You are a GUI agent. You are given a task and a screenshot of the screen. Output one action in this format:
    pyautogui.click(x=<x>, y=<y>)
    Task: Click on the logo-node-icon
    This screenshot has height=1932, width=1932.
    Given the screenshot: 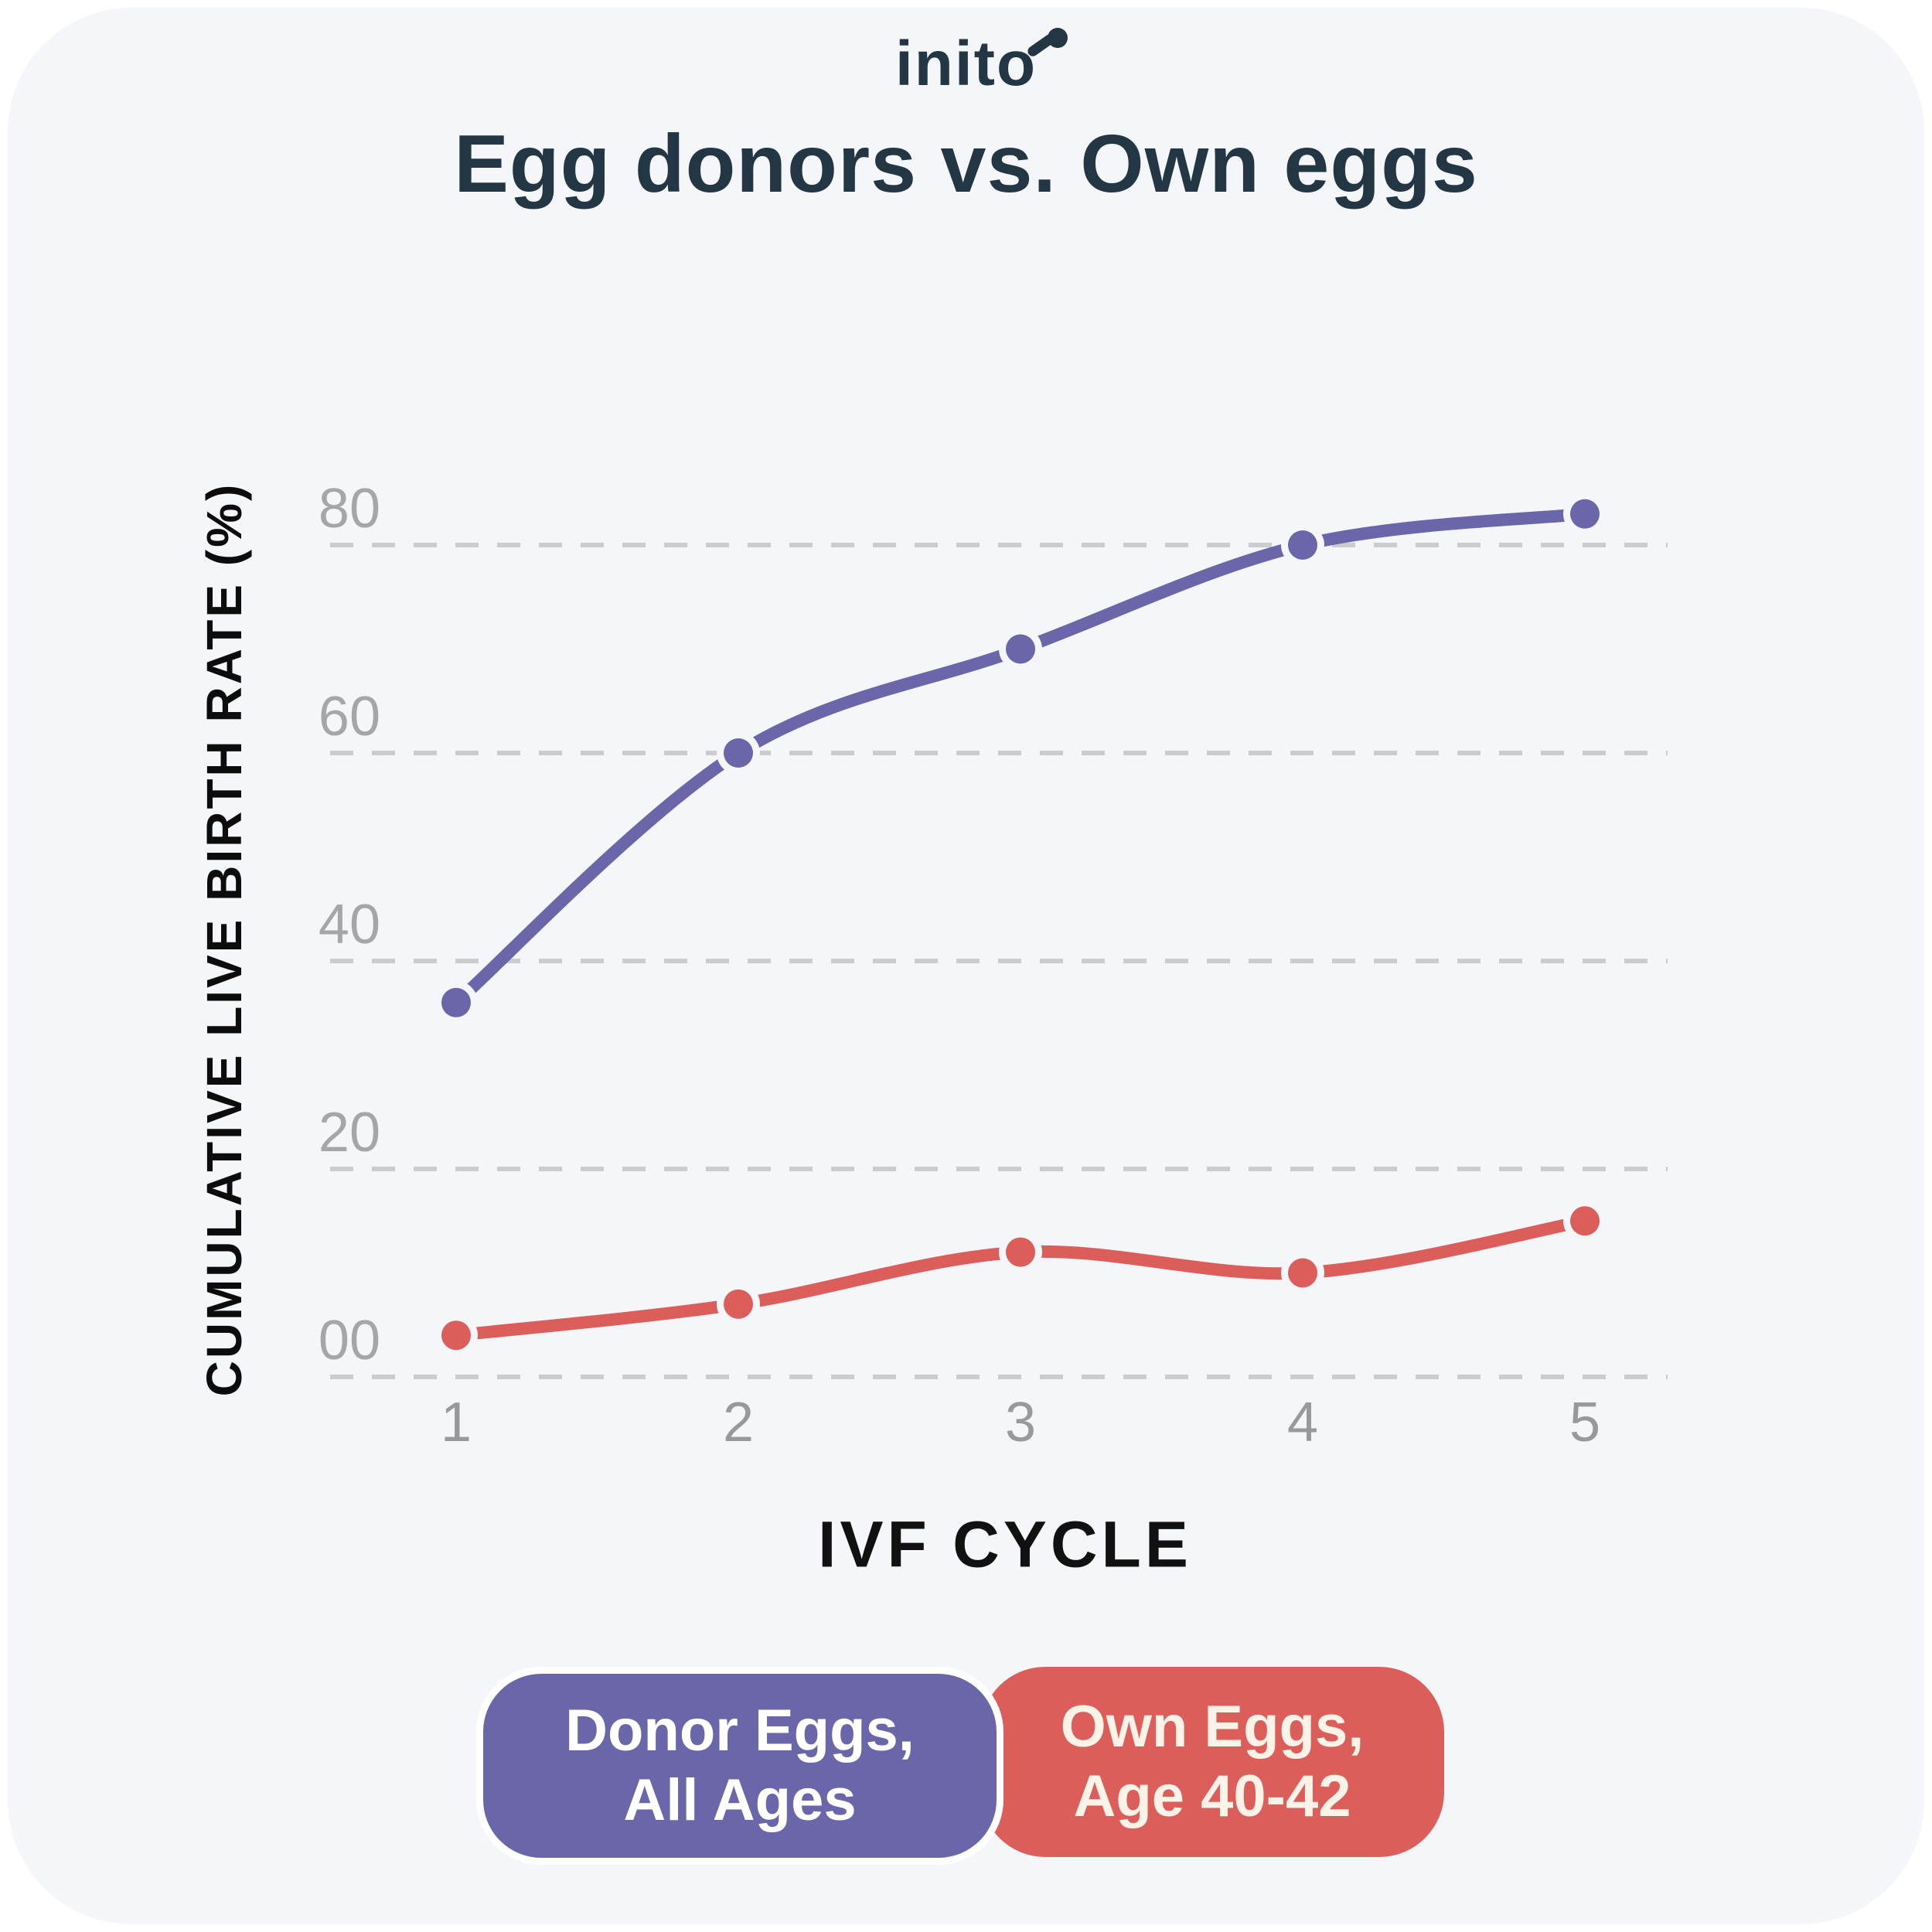 What is the action you would take?
    pyautogui.click(x=1058, y=38)
    